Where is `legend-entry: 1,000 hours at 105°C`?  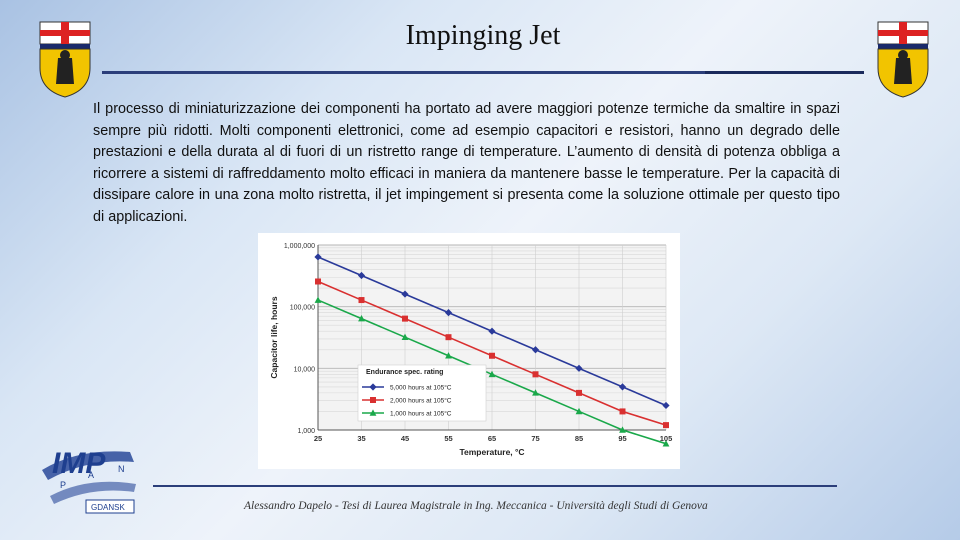
legend-entry: 1,000 hours at 105°C is located at coordinates (421, 414).